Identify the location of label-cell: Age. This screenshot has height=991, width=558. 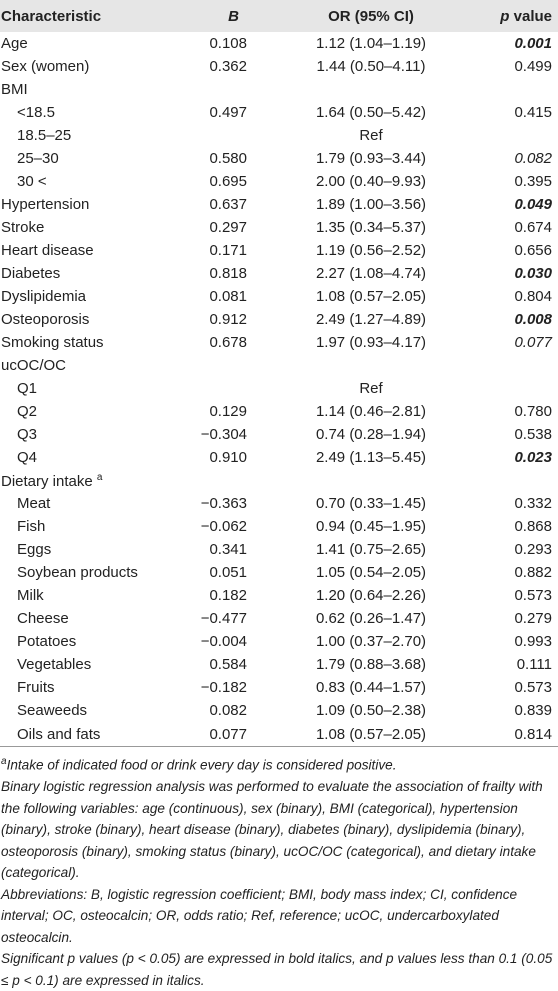
(95, 43).